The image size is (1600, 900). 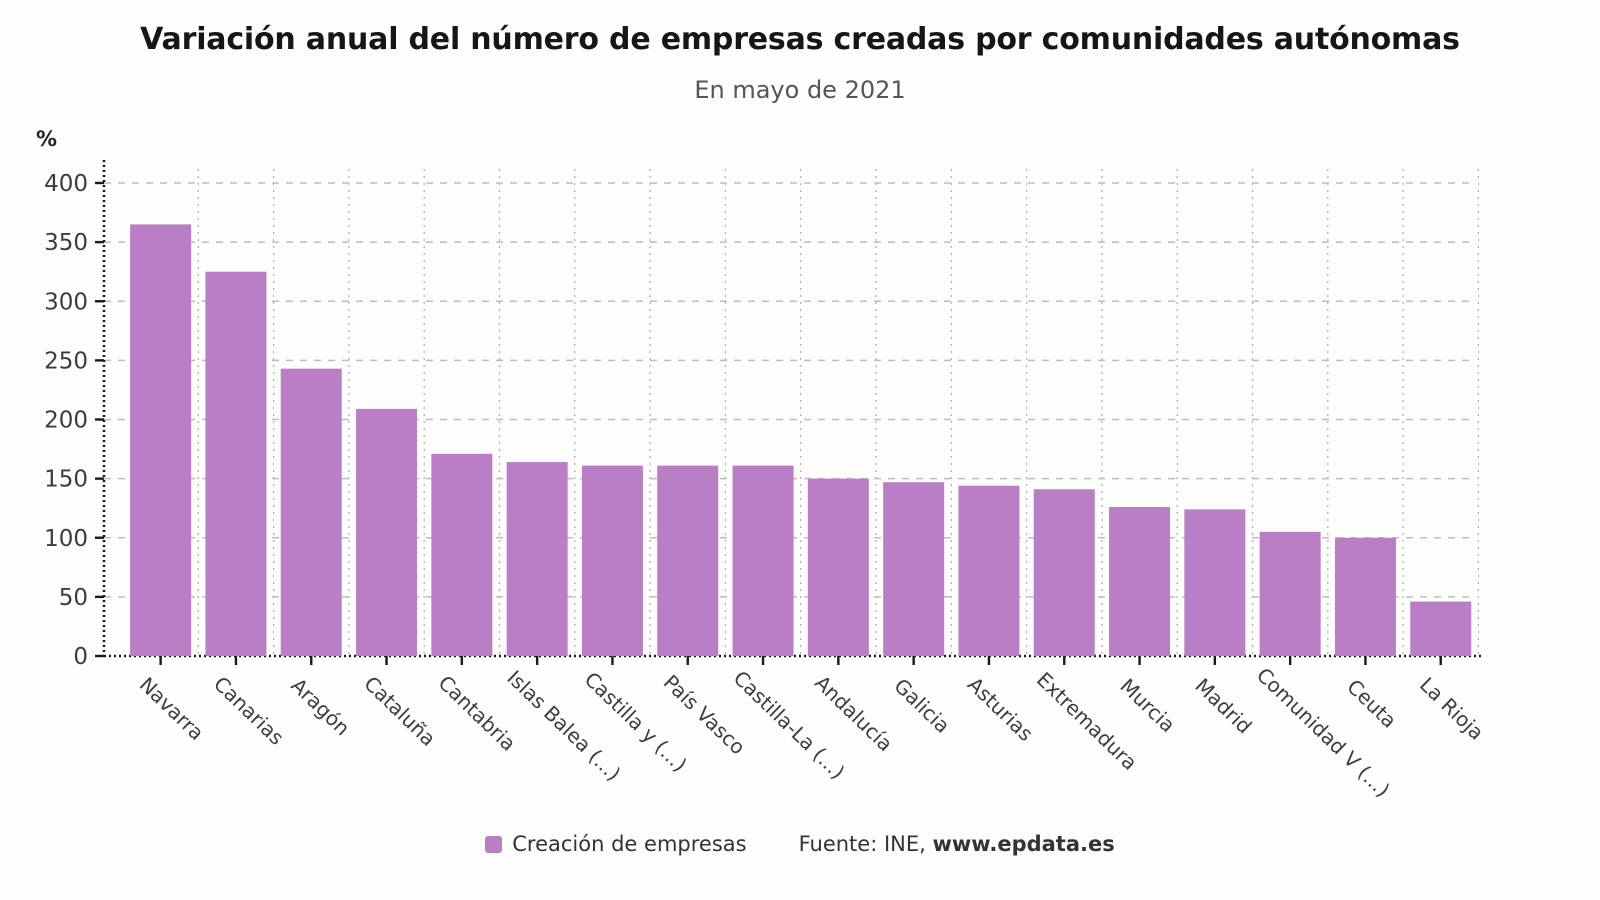 I want to click on bar-Castilla y (...), so click(x=612, y=560).